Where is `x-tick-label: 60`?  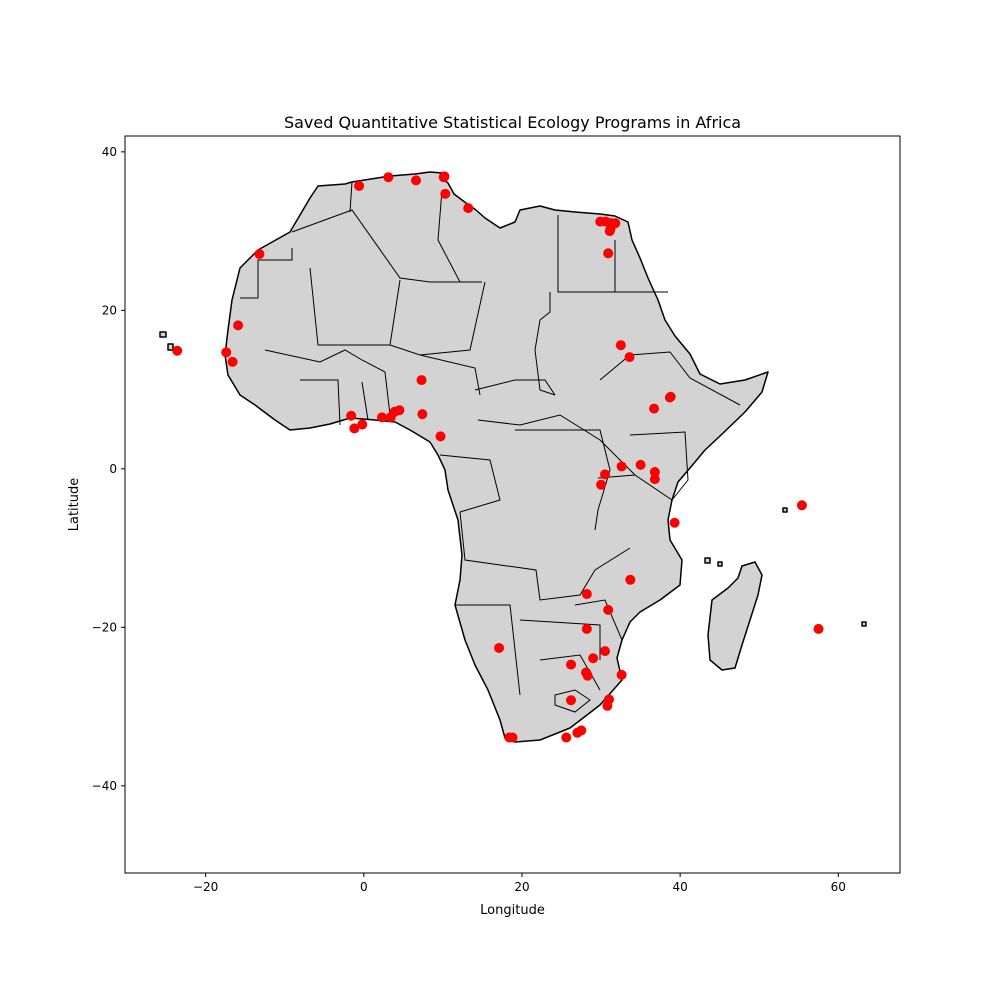
x-tick-label: 60 is located at coordinates (838, 887).